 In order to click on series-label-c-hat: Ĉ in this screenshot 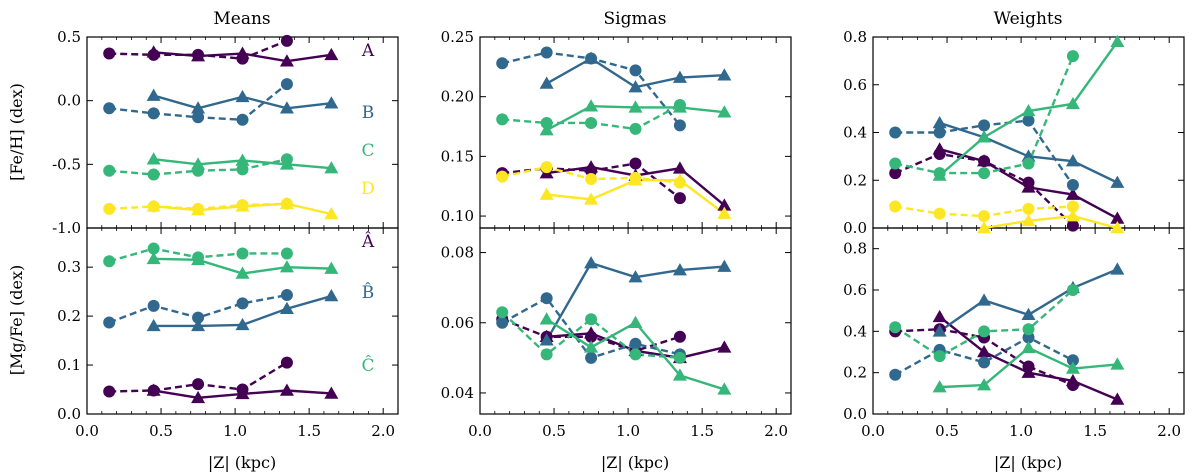, I will do `click(367, 365)`.